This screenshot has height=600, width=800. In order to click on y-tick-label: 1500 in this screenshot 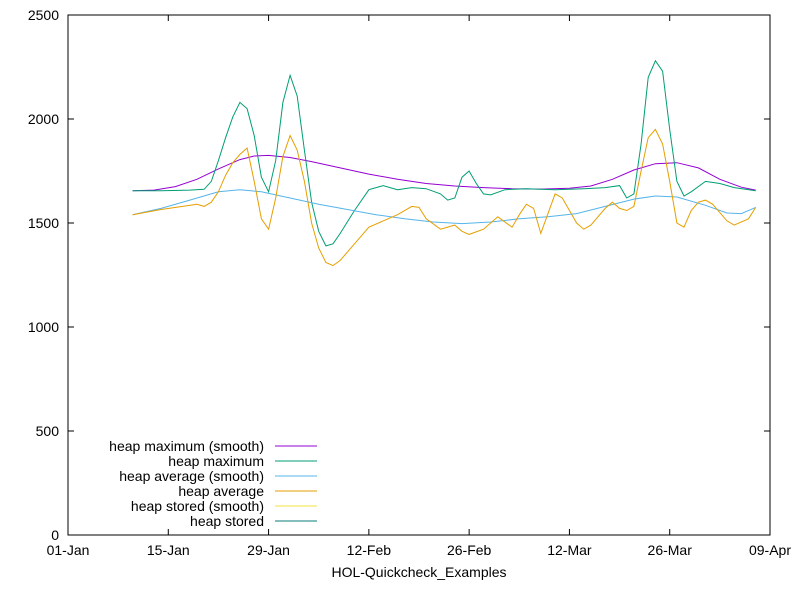, I will do `click(43, 223)`.